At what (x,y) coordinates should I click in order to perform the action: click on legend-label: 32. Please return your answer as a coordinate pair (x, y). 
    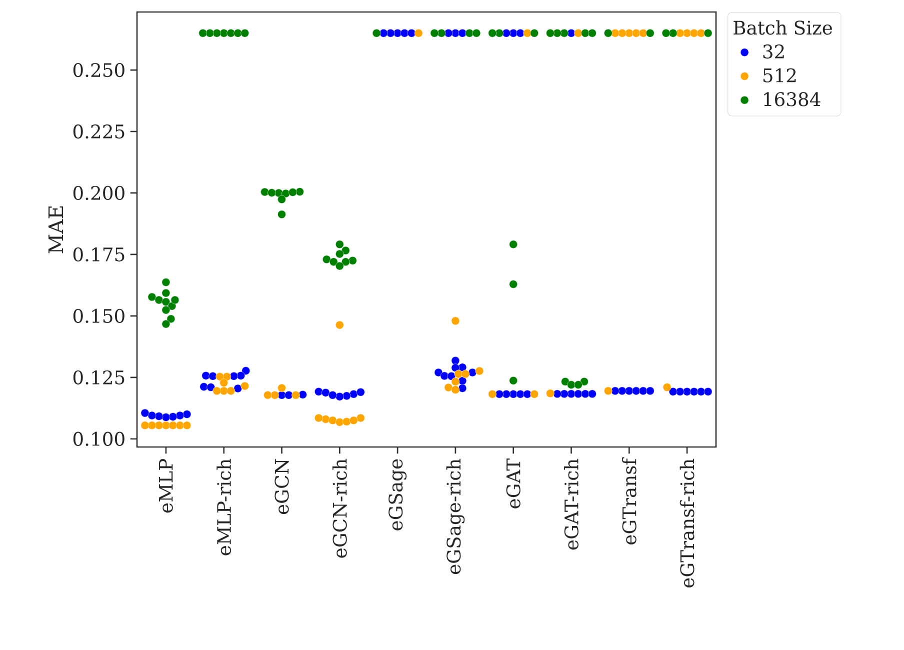
    Looking at the image, I should click on (773, 51).